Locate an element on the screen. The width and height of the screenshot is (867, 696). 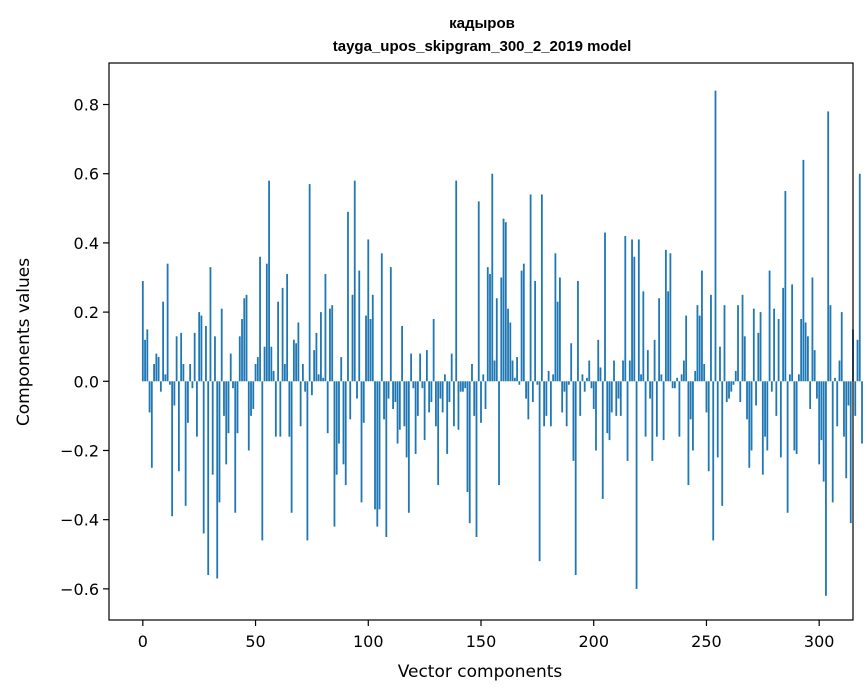
y-tick-label: 0.2 is located at coordinates (86, 312).